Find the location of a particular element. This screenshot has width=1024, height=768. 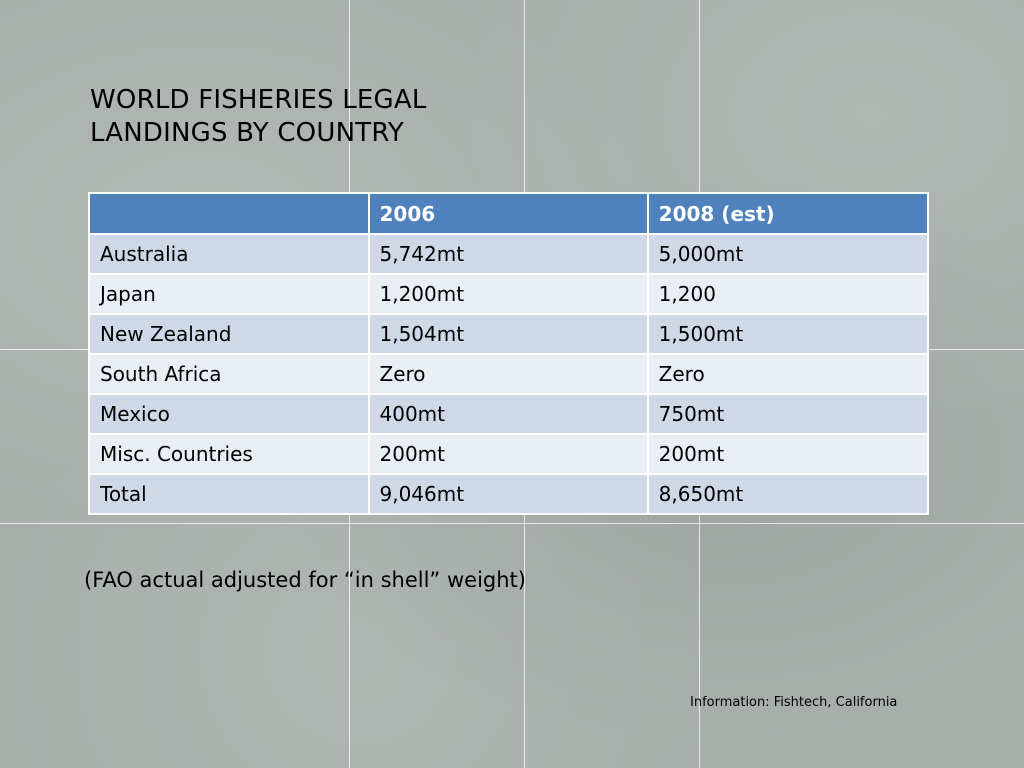

table-row: Japan 1,200mt 1,200 is located at coordinates (509, 294).